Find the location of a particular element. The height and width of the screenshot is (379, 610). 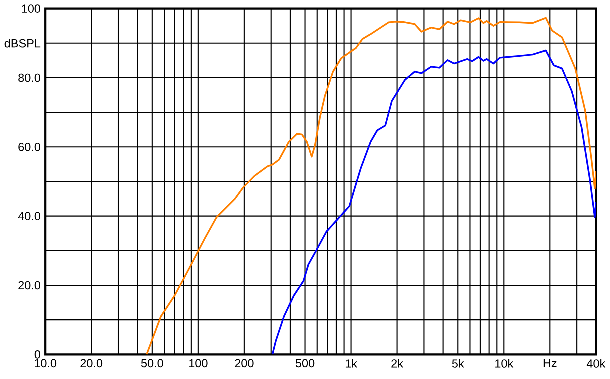

y-tick-label: 60.0 is located at coordinates (29, 147).